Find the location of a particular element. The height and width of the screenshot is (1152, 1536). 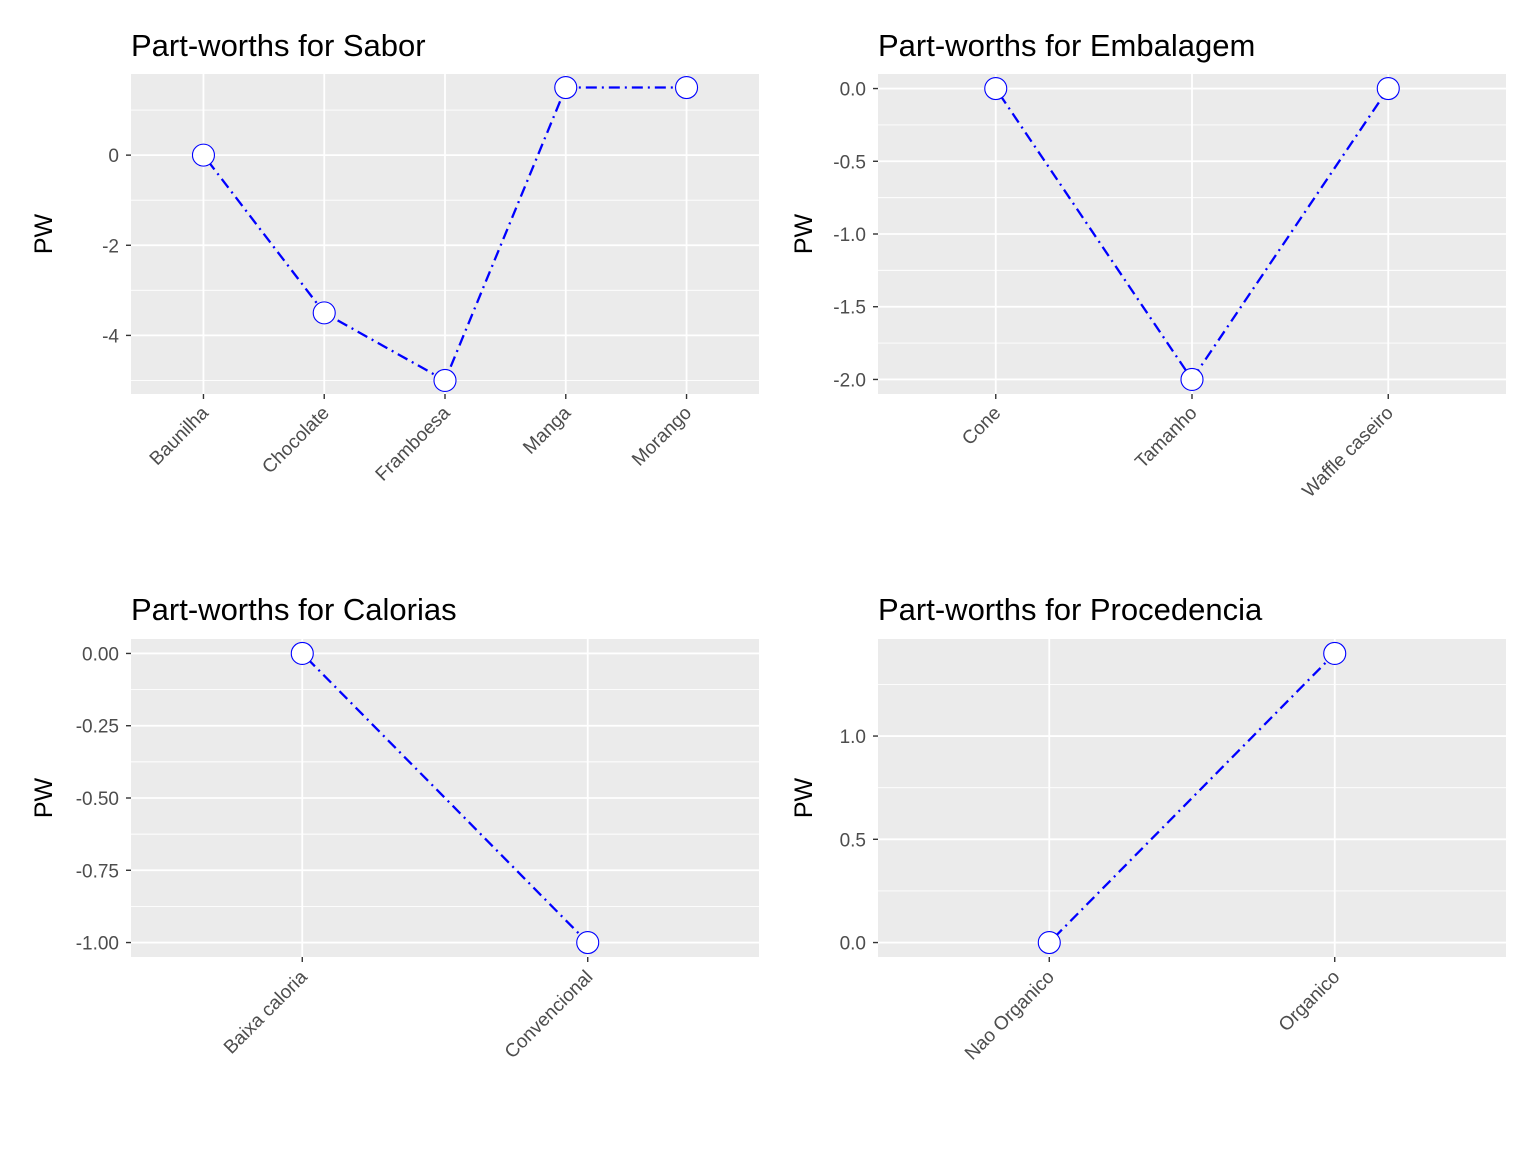

y-tick-label: -0.50 is located at coordinates (97, 799).